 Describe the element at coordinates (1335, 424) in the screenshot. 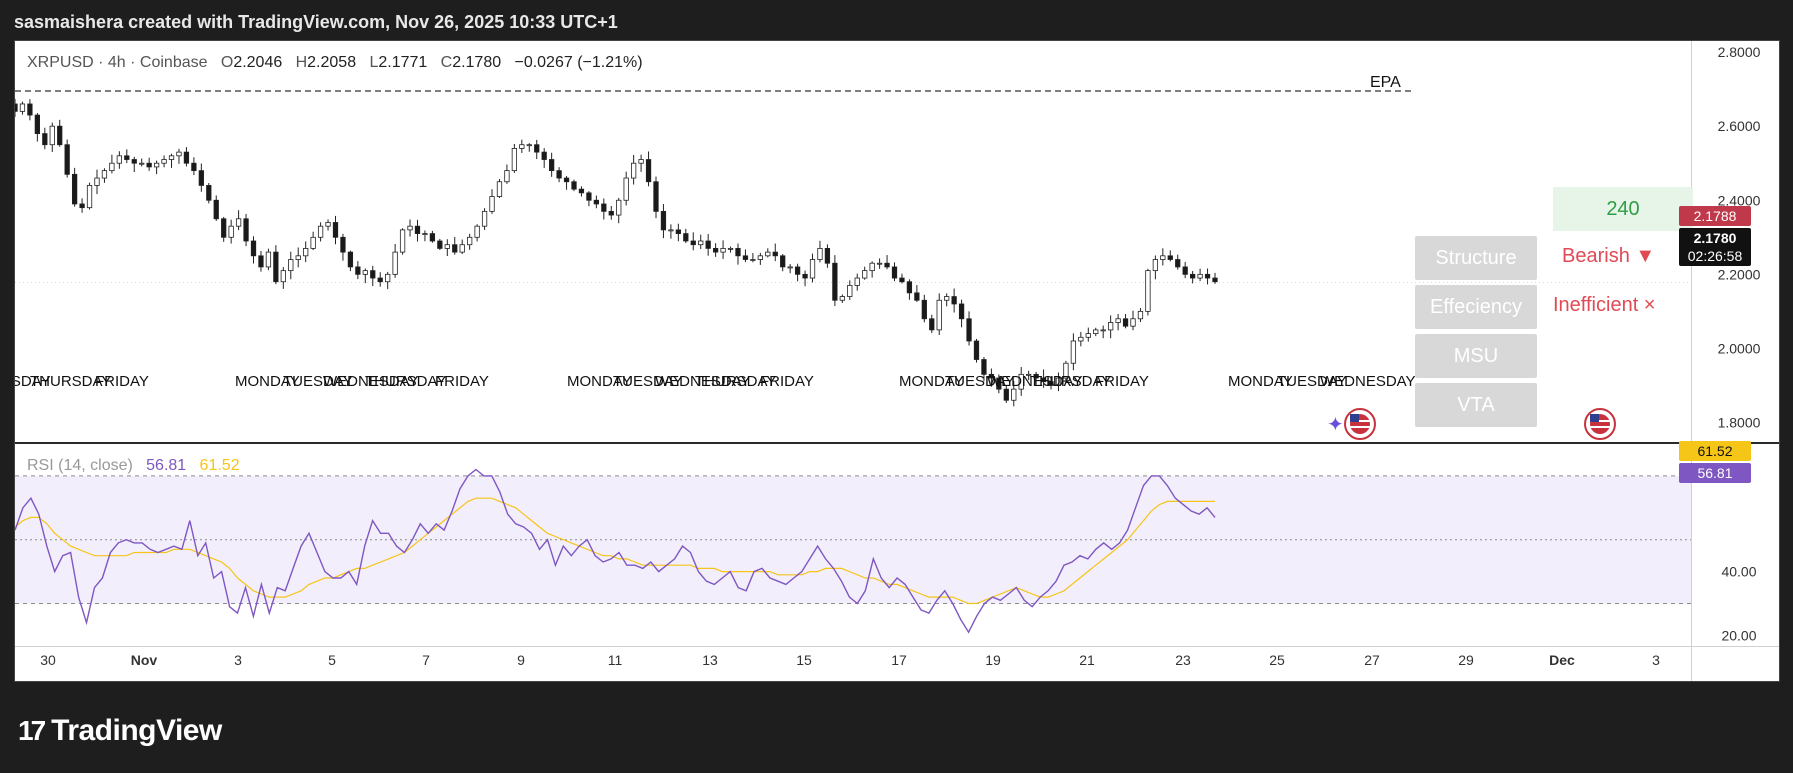

I see `sparkle-icon: ✦` at that location.